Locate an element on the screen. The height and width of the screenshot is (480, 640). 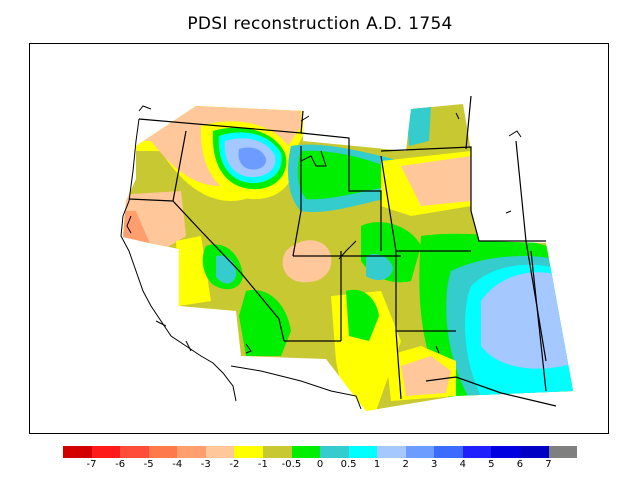
legend-tick-label: 6 is located at coordinates (520, 464).